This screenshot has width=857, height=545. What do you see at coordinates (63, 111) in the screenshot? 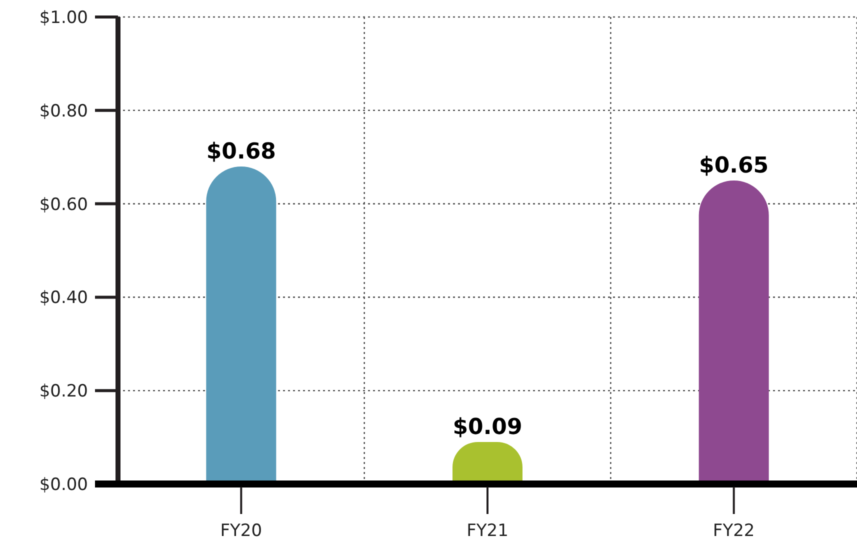
I see `y-tick-label: $0.80` at bounding box center [63, 111].